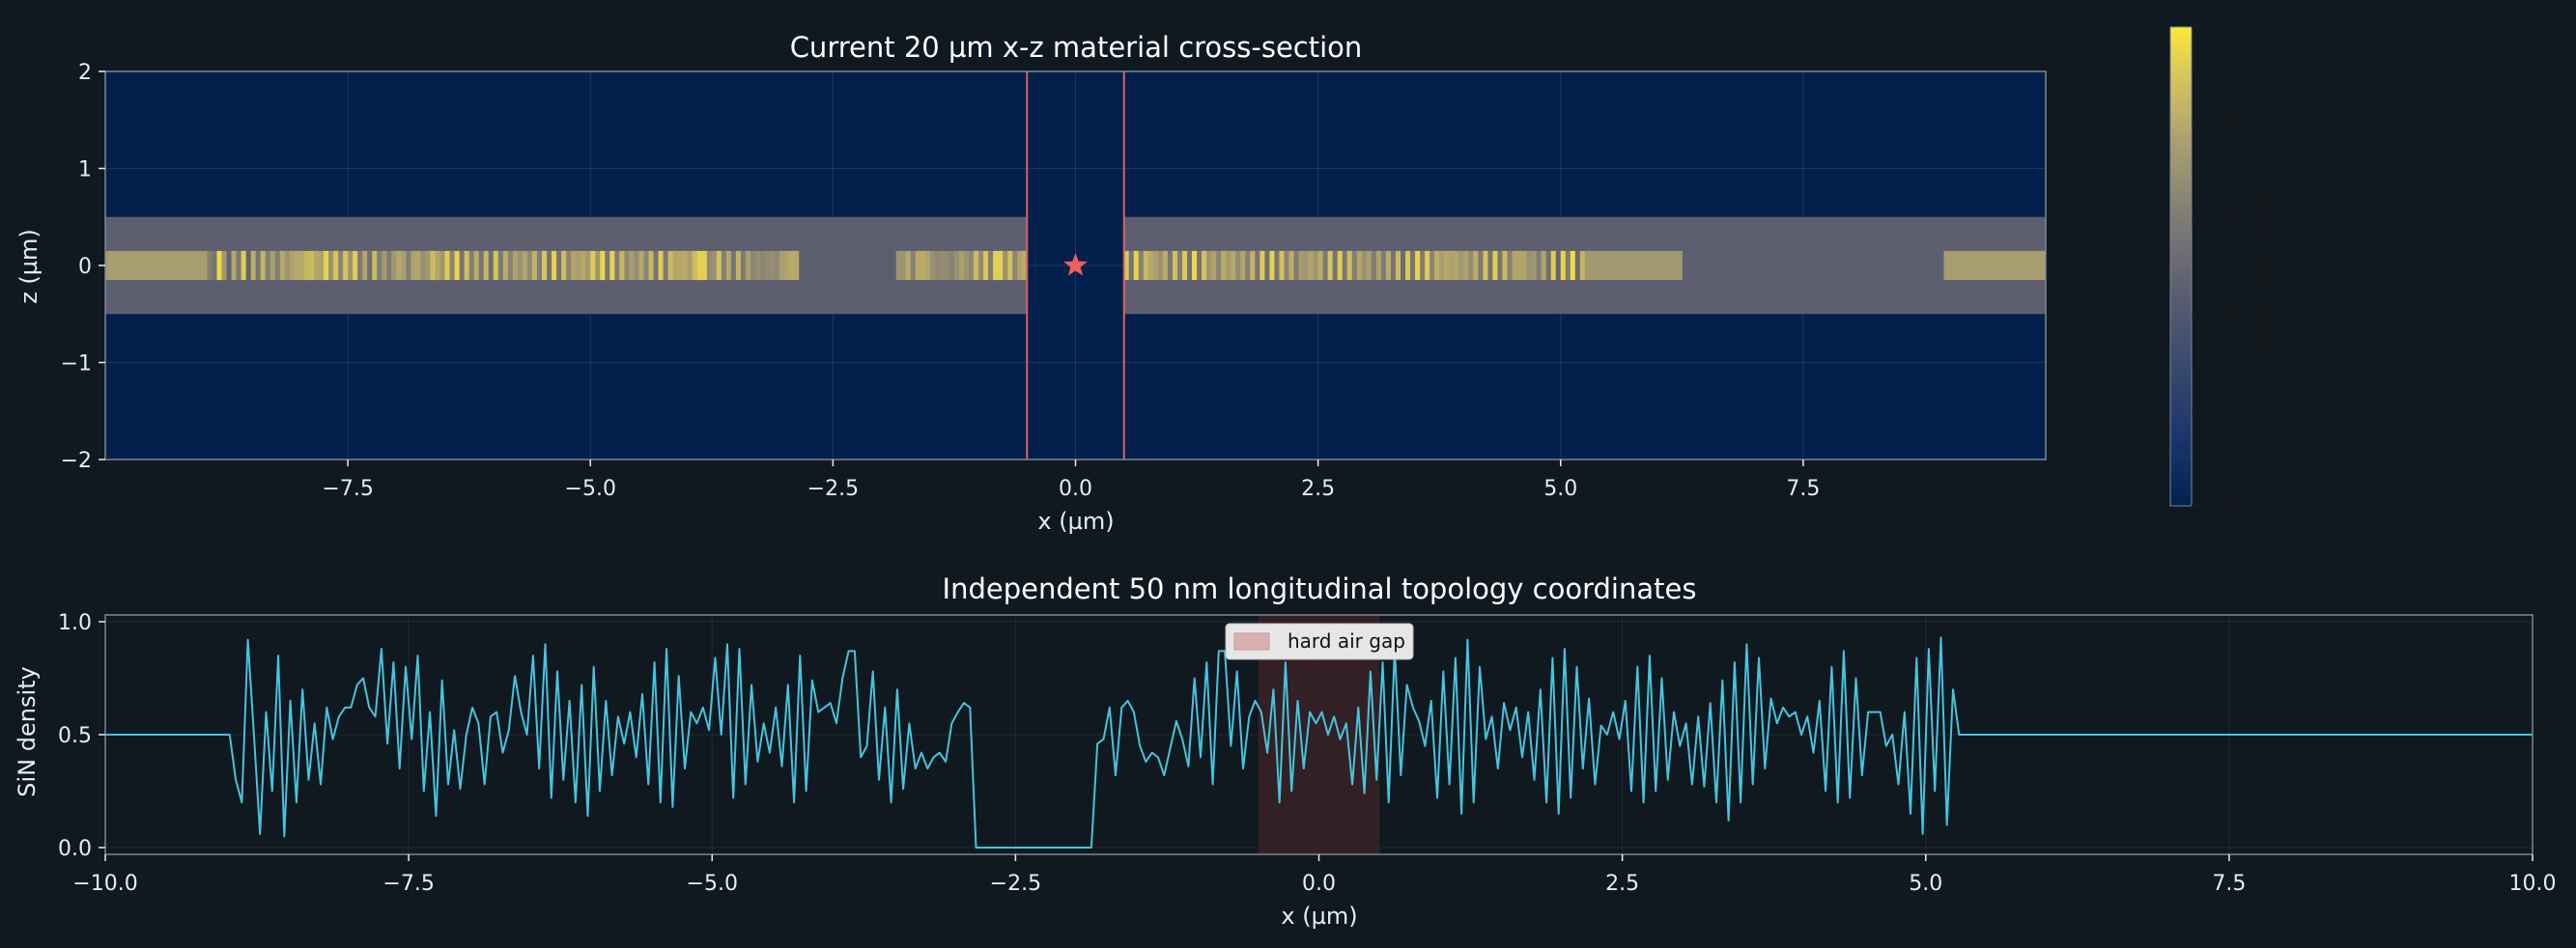  Describe the element at coordinates (347, 489) in the screenshot. I see `x-tick-label: −7.5` at that location.